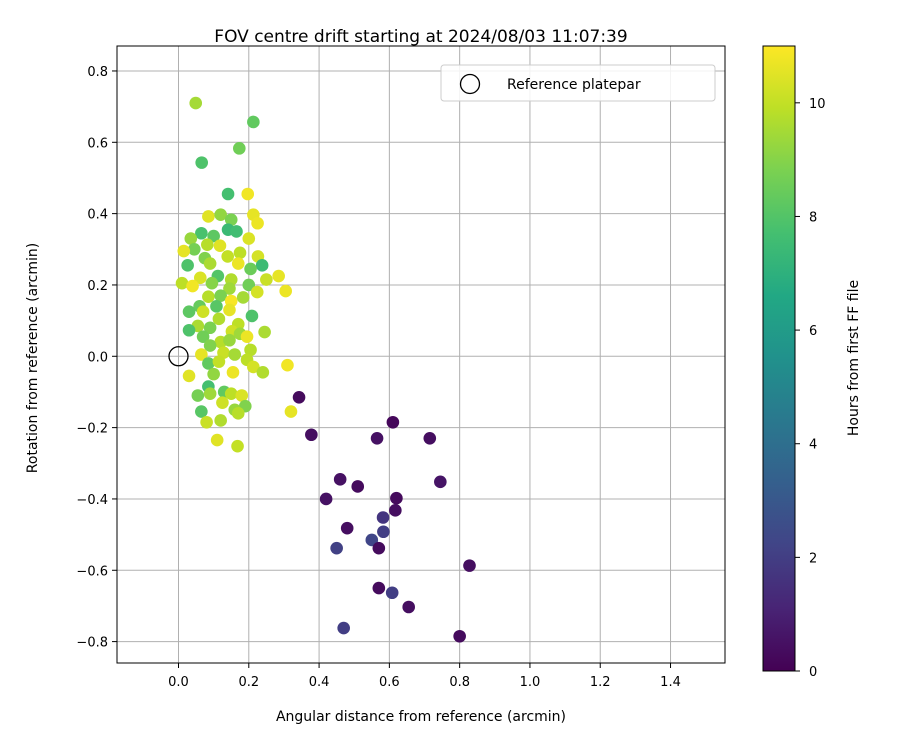 The height and width of the screenshot is (750, 900). I want to click on colorbar-tick-label: 6, so click(813, 331).